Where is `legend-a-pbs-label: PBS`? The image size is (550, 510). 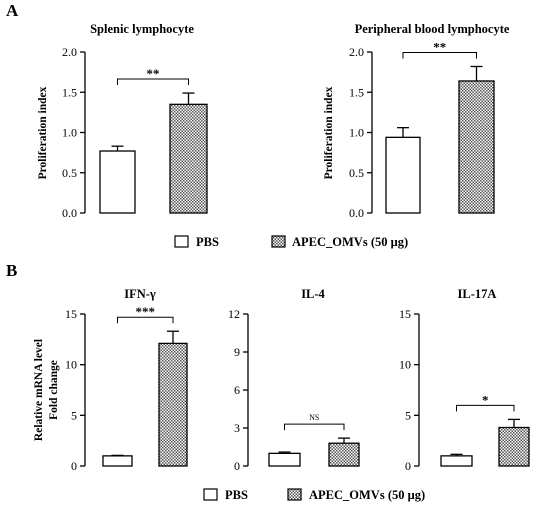 legend-a-pbs-label: PBS is located at coordinates (207, 242).